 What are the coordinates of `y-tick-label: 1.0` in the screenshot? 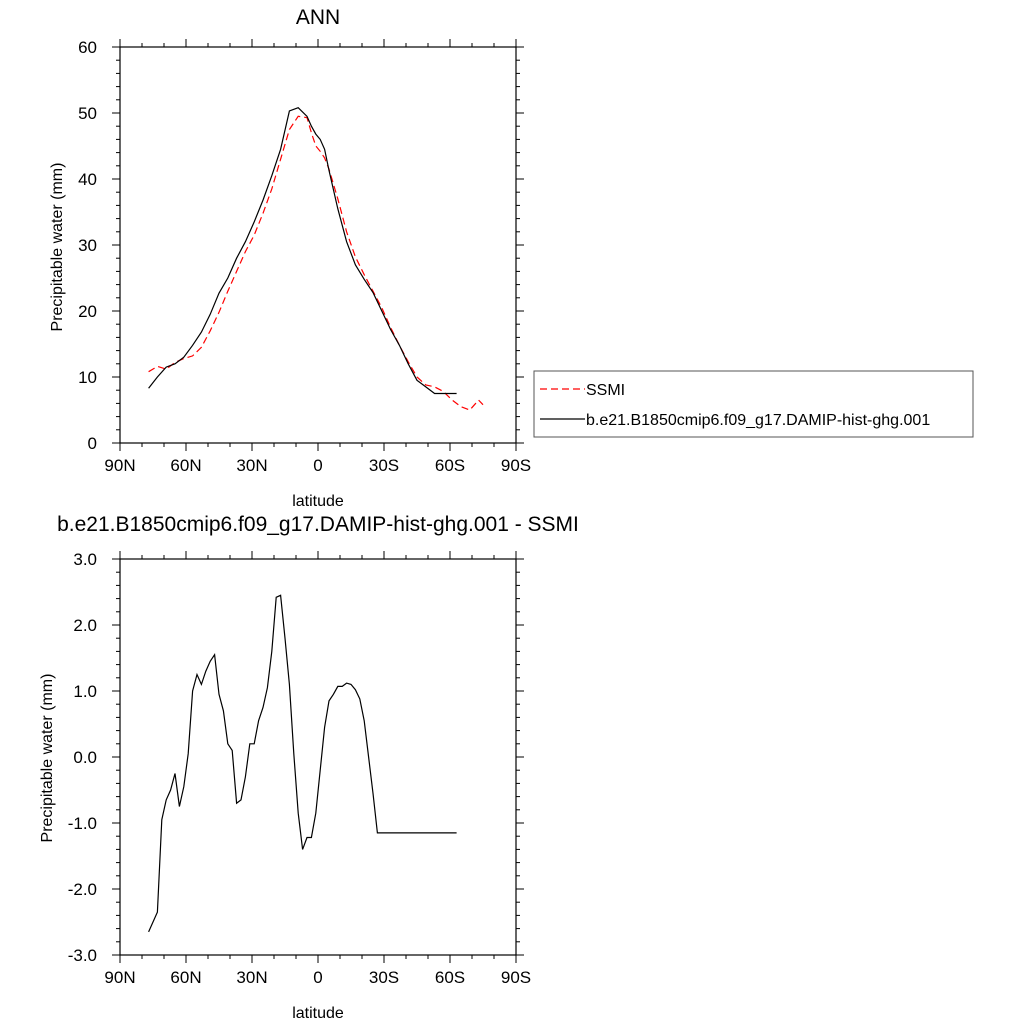 It's located at (85, 691).